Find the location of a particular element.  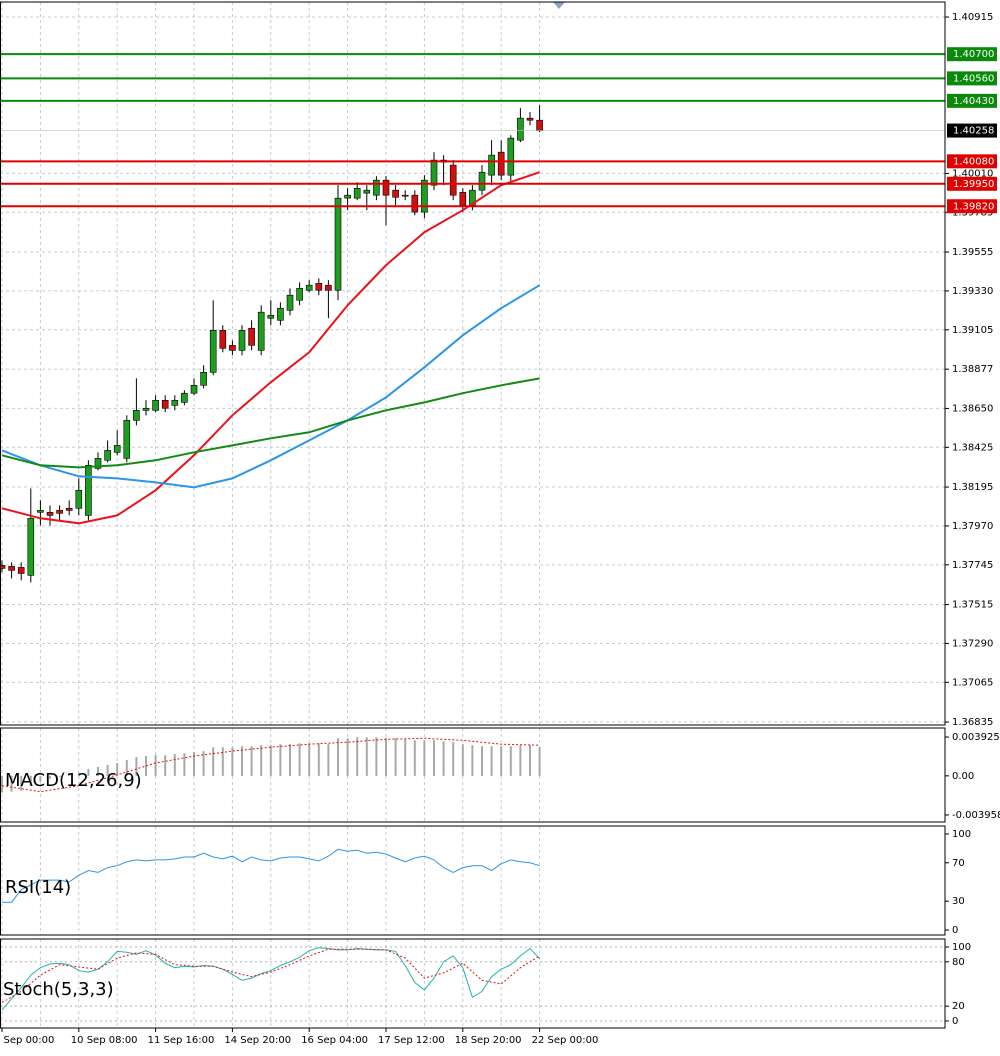

current-price-label: 1.40258 is located at coordinates (973, 131).